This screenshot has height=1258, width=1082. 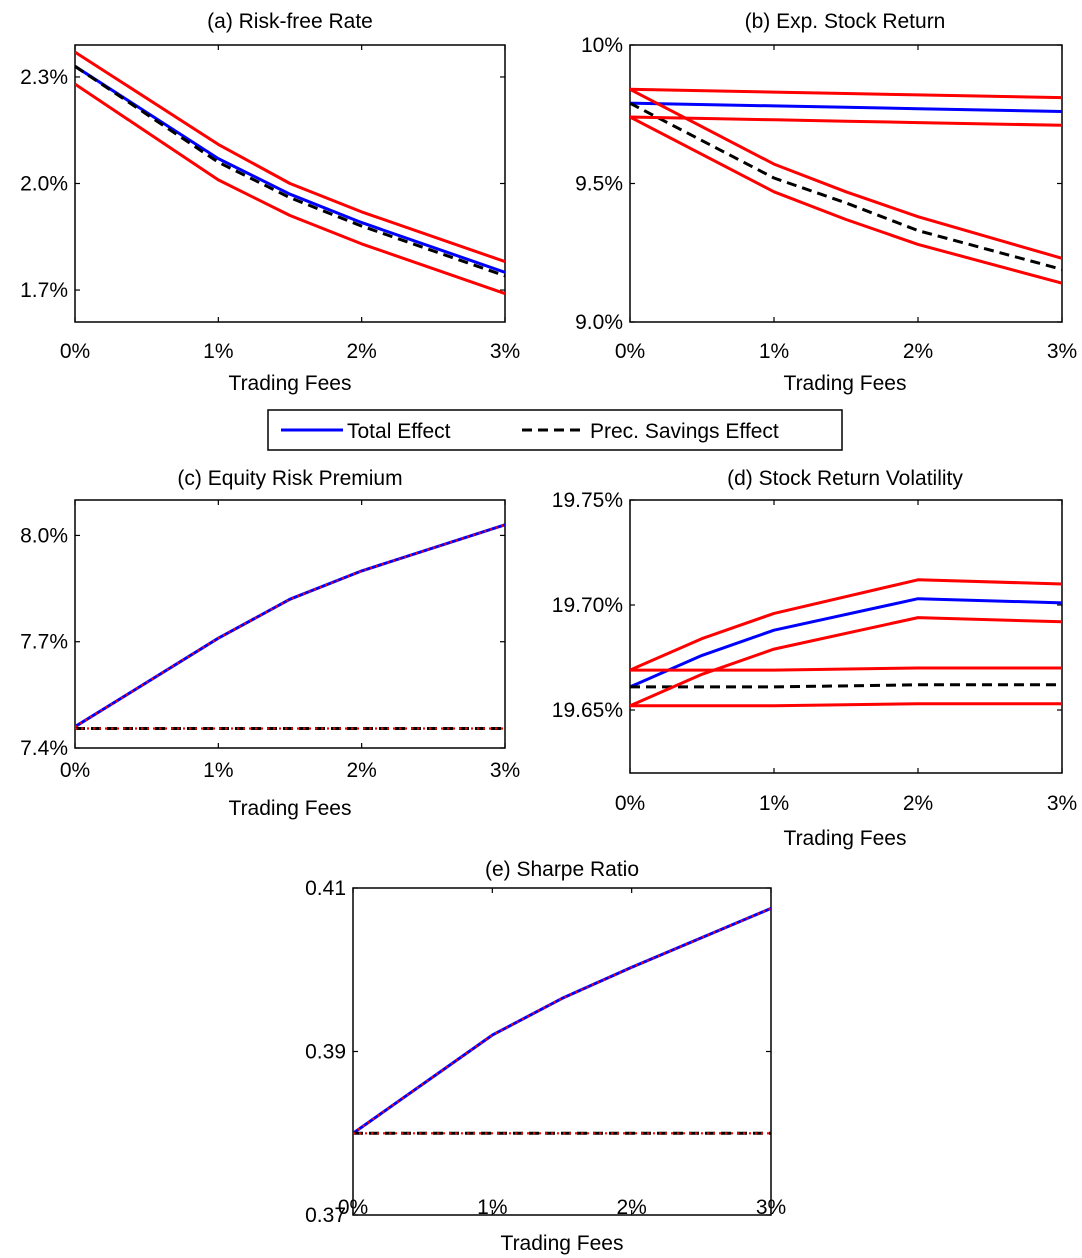 What do you see at coordinates (44, 290) in the screenshot?
I see `y-tick-label: 1.7%` at bounding box center [44, 290].